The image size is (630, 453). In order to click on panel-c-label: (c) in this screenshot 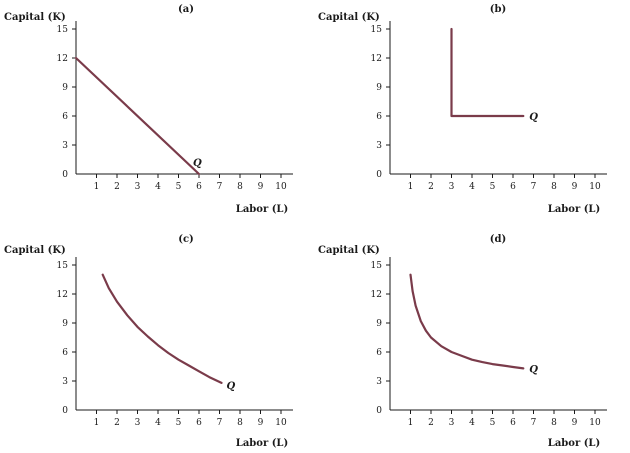, I will do `click(186, 239)`.